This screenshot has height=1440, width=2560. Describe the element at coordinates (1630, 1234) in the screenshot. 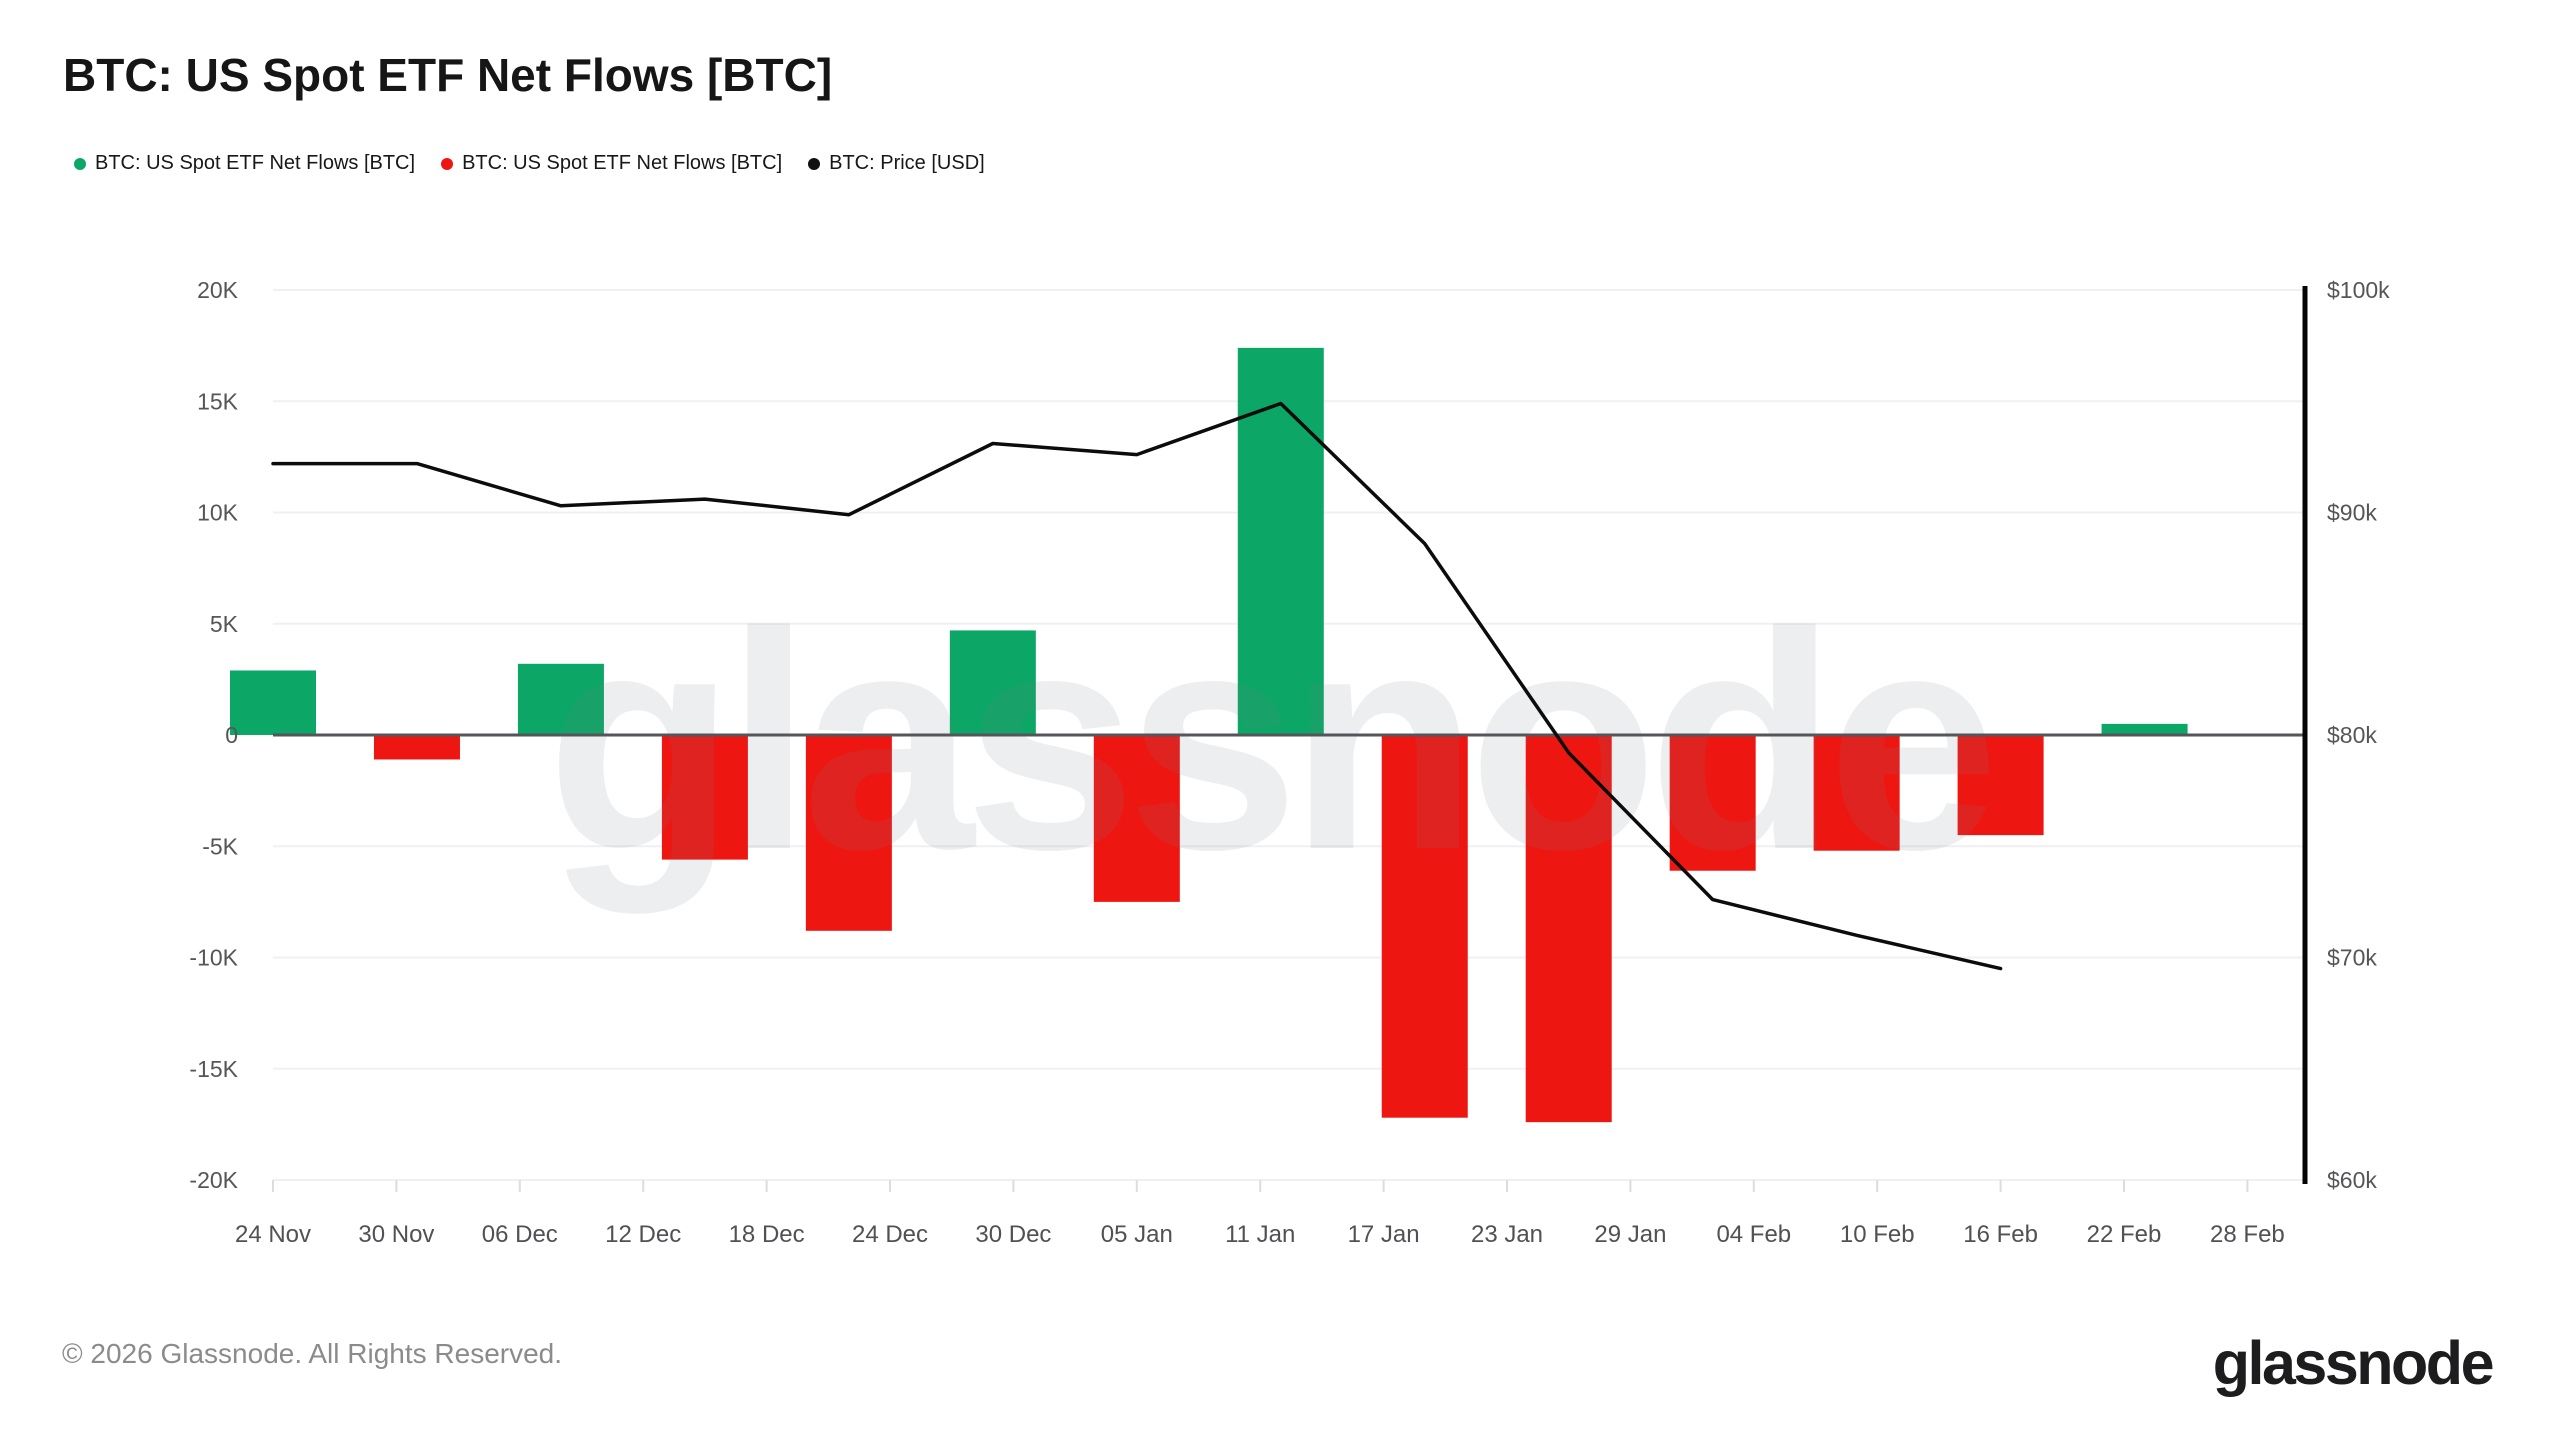

I see `x-axis-label: 29 Jan` at that location.